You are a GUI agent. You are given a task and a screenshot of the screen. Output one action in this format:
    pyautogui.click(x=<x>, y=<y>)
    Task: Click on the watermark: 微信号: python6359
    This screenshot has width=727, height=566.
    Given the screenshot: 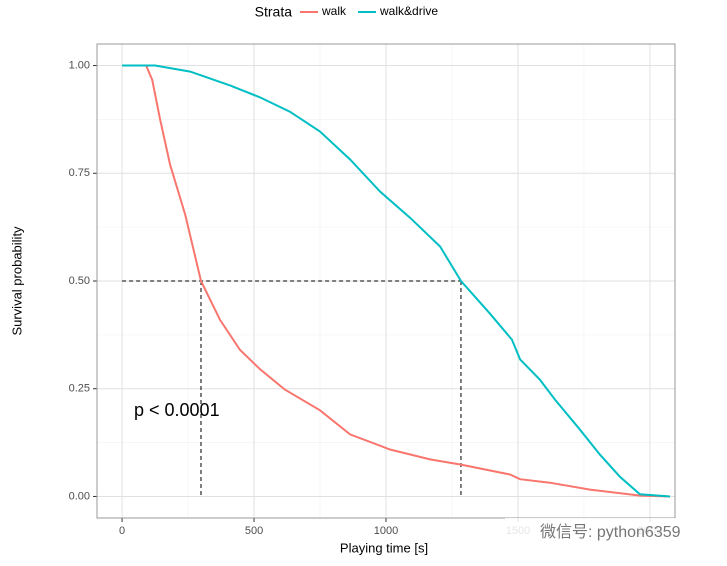 What is the action you would take?
    pyautogui.click(x=610, y=532)
    